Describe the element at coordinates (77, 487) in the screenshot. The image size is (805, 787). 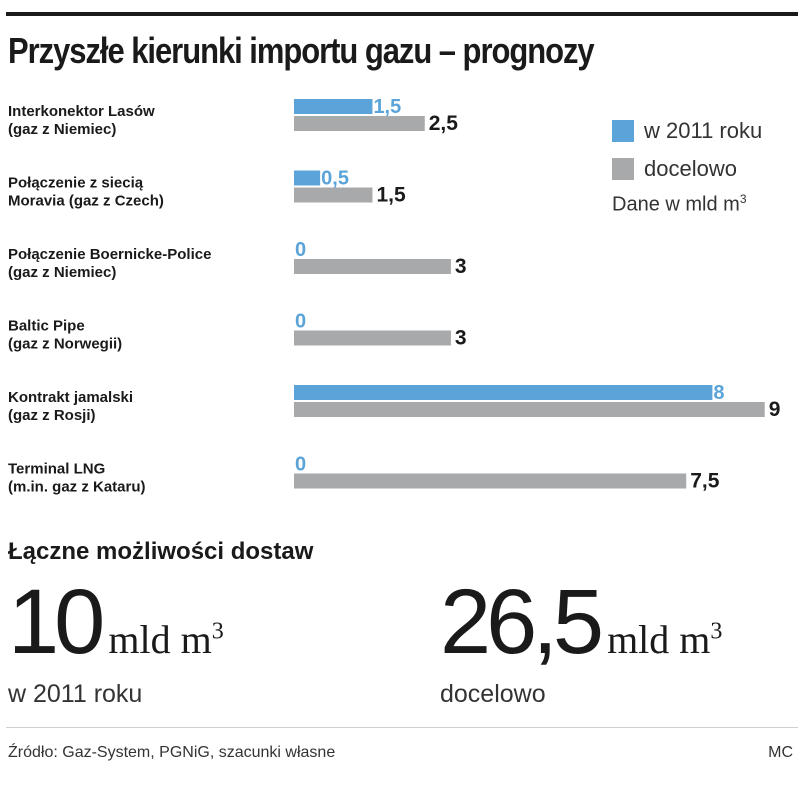
I see `category-label-terminal-lng-line-2: (m.in. gaz z Kataru)` at that location.